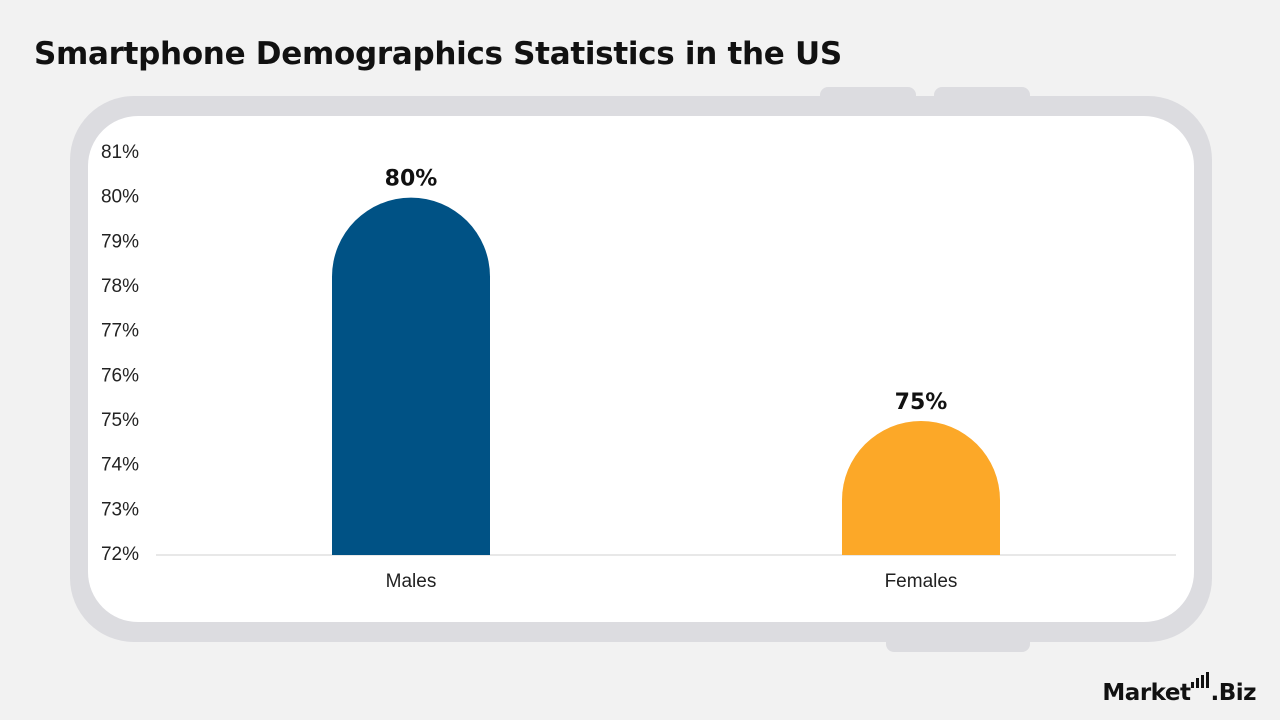 This screenshot has height=720, width=1280. Describe the element at coordinates (1233, 693) in the screenshot. I see `brand-suffix: .Biz` at that location.